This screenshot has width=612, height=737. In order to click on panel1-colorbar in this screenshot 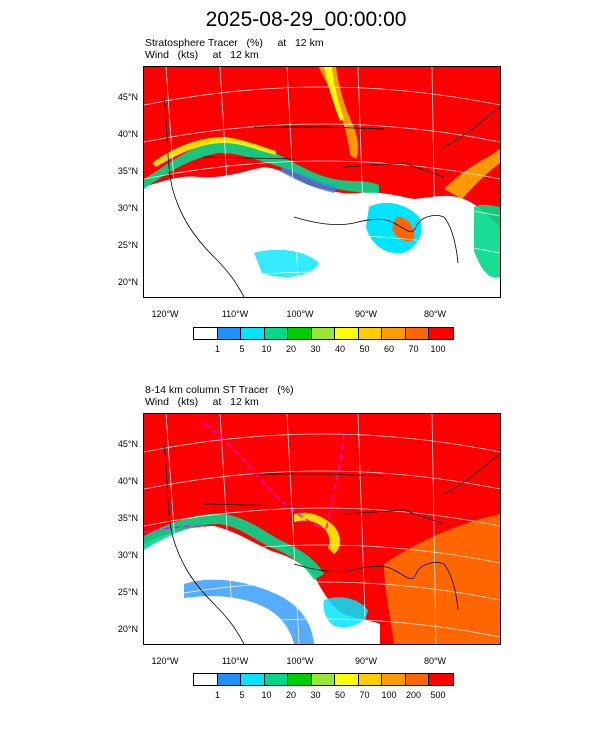, I will do `click(323, 333)`.